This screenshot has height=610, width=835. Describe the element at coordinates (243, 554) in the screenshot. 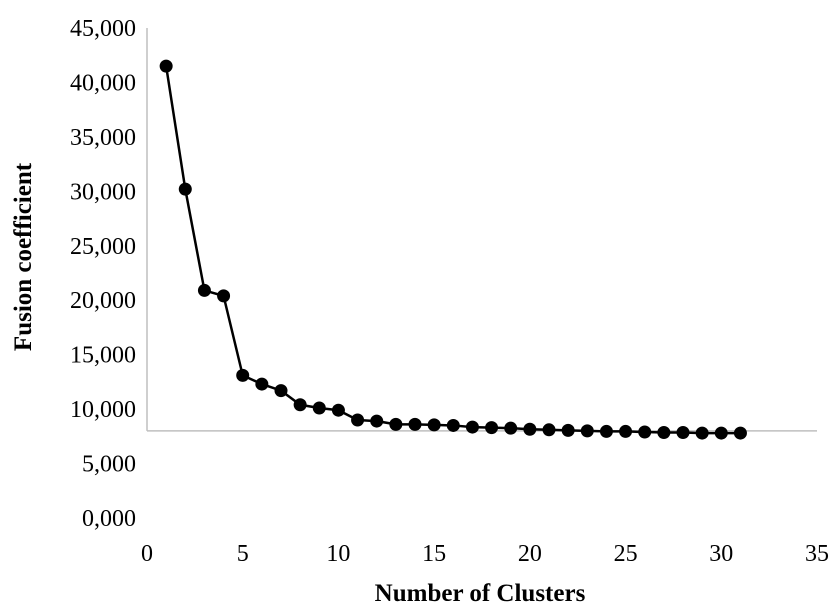

I see `x-tick-label: 5` at that location.